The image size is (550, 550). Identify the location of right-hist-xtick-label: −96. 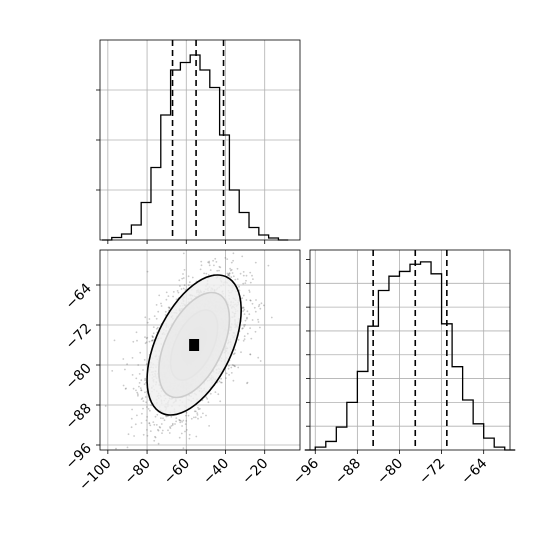
(306, 471).